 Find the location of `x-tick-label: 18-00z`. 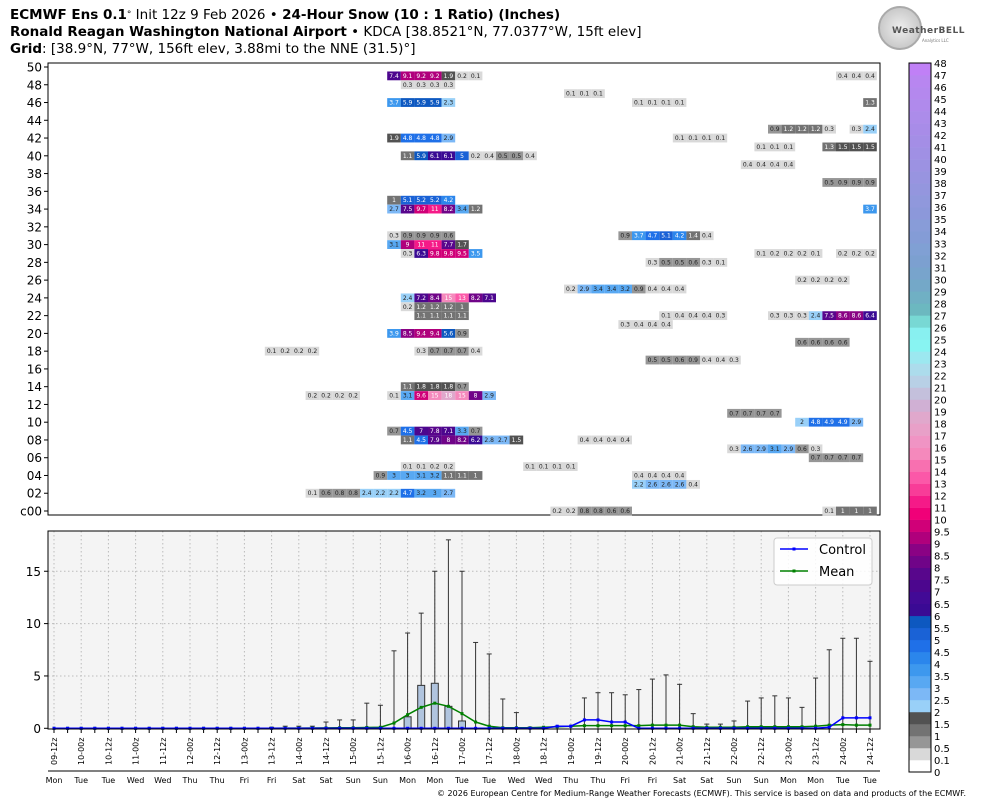

x-tick-label: 18-00z is located at coordinates (516, 751).